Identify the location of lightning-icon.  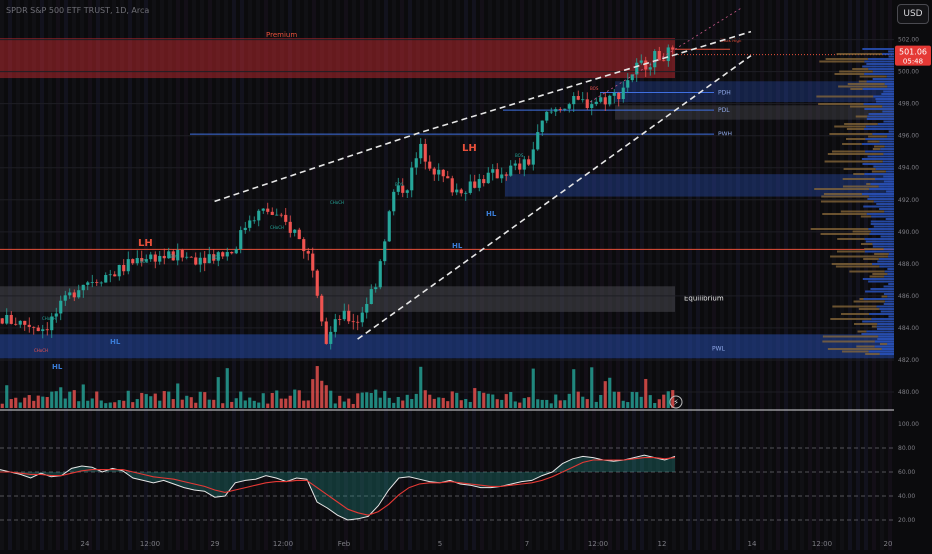
(676, 402).